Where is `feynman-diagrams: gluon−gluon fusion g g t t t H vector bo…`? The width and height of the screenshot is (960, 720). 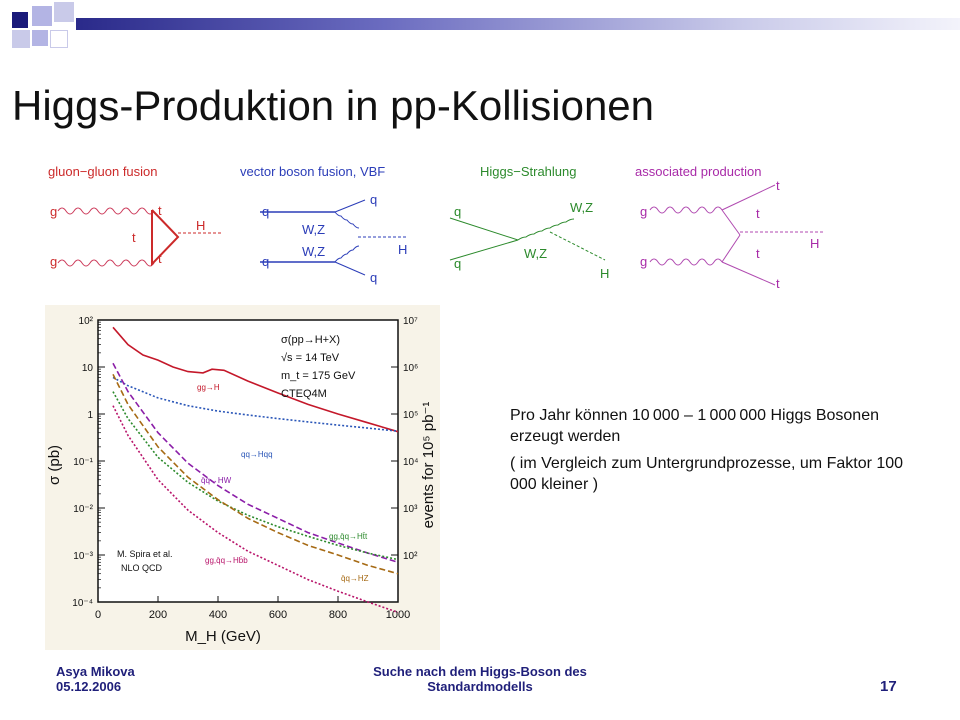
feynman-diagrams: gluon−gluon fusion g g t t t H vector bo… is located at coordinates (436, 227).